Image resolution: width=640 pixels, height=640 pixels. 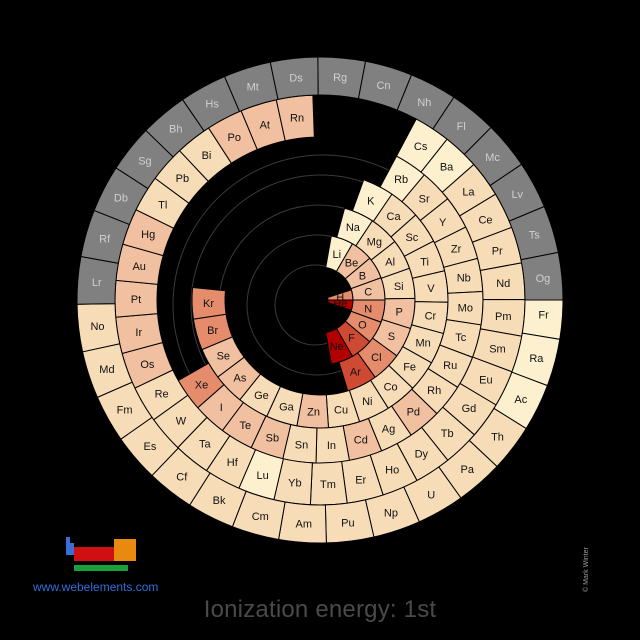 I want to click on element-cell-yb: Yb, so click(x=293, y=482).